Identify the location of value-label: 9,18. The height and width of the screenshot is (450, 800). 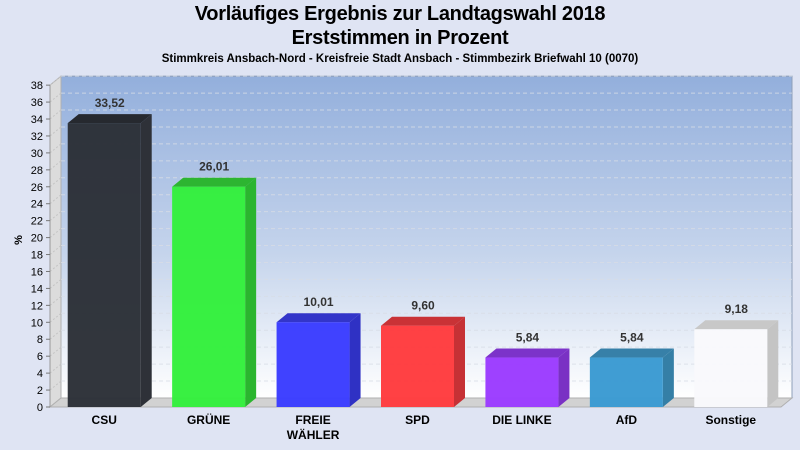
(737, 309).